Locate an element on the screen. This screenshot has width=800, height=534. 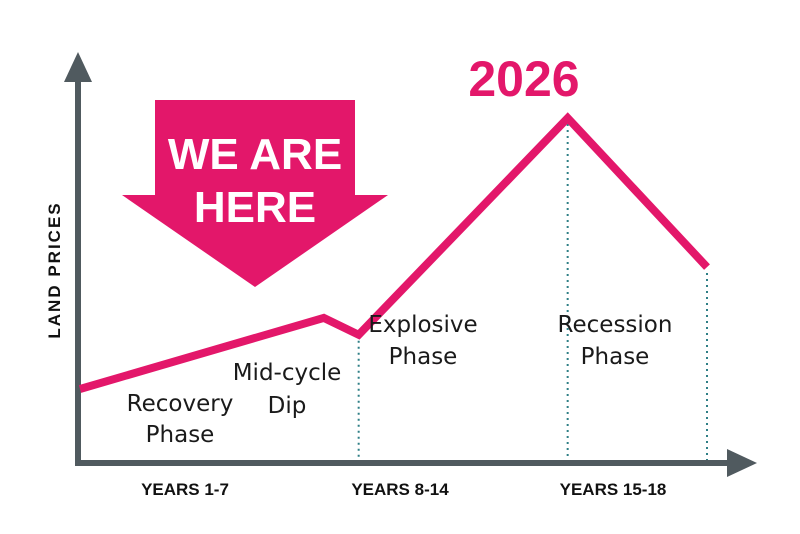
phase-label-mid-cycle-1: Mid-cycle is located at coordinates (287, 373).